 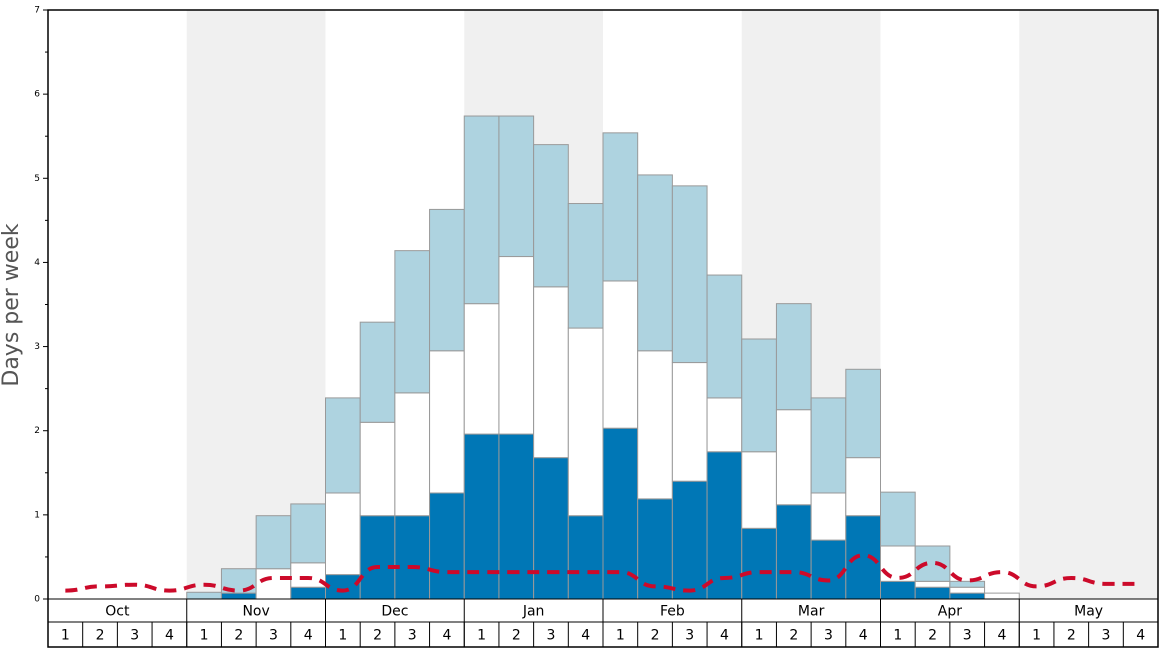 What do you see at coordinates (255, 612) in the screenshot?
I see `month-label: Nov` at bounding box center [255, 612].